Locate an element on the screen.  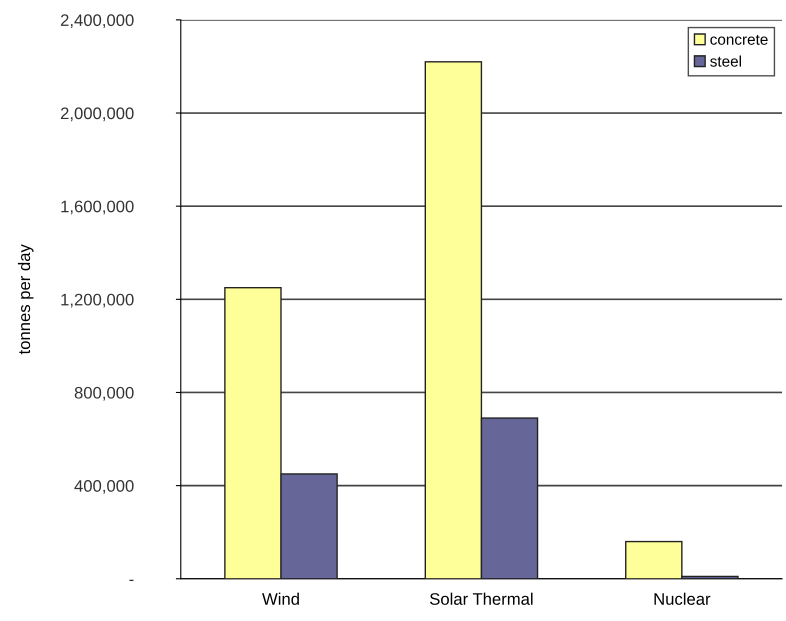
legend-label: concrete is located at coordinates (739, 39).